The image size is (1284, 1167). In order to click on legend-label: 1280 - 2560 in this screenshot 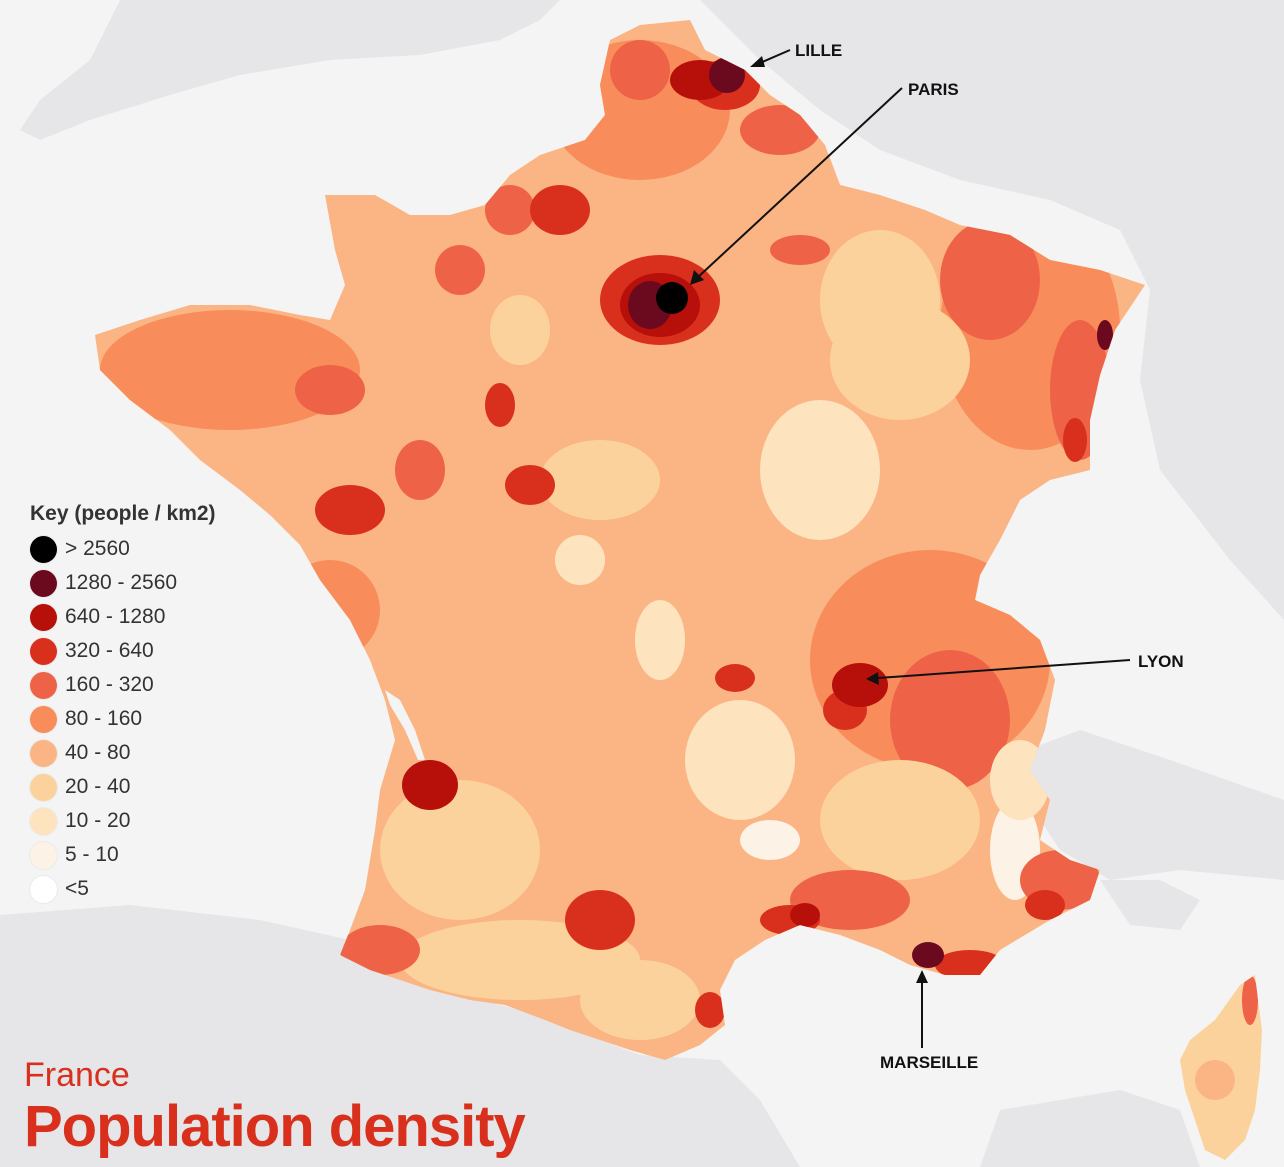, I will do `click(121, 582)`.